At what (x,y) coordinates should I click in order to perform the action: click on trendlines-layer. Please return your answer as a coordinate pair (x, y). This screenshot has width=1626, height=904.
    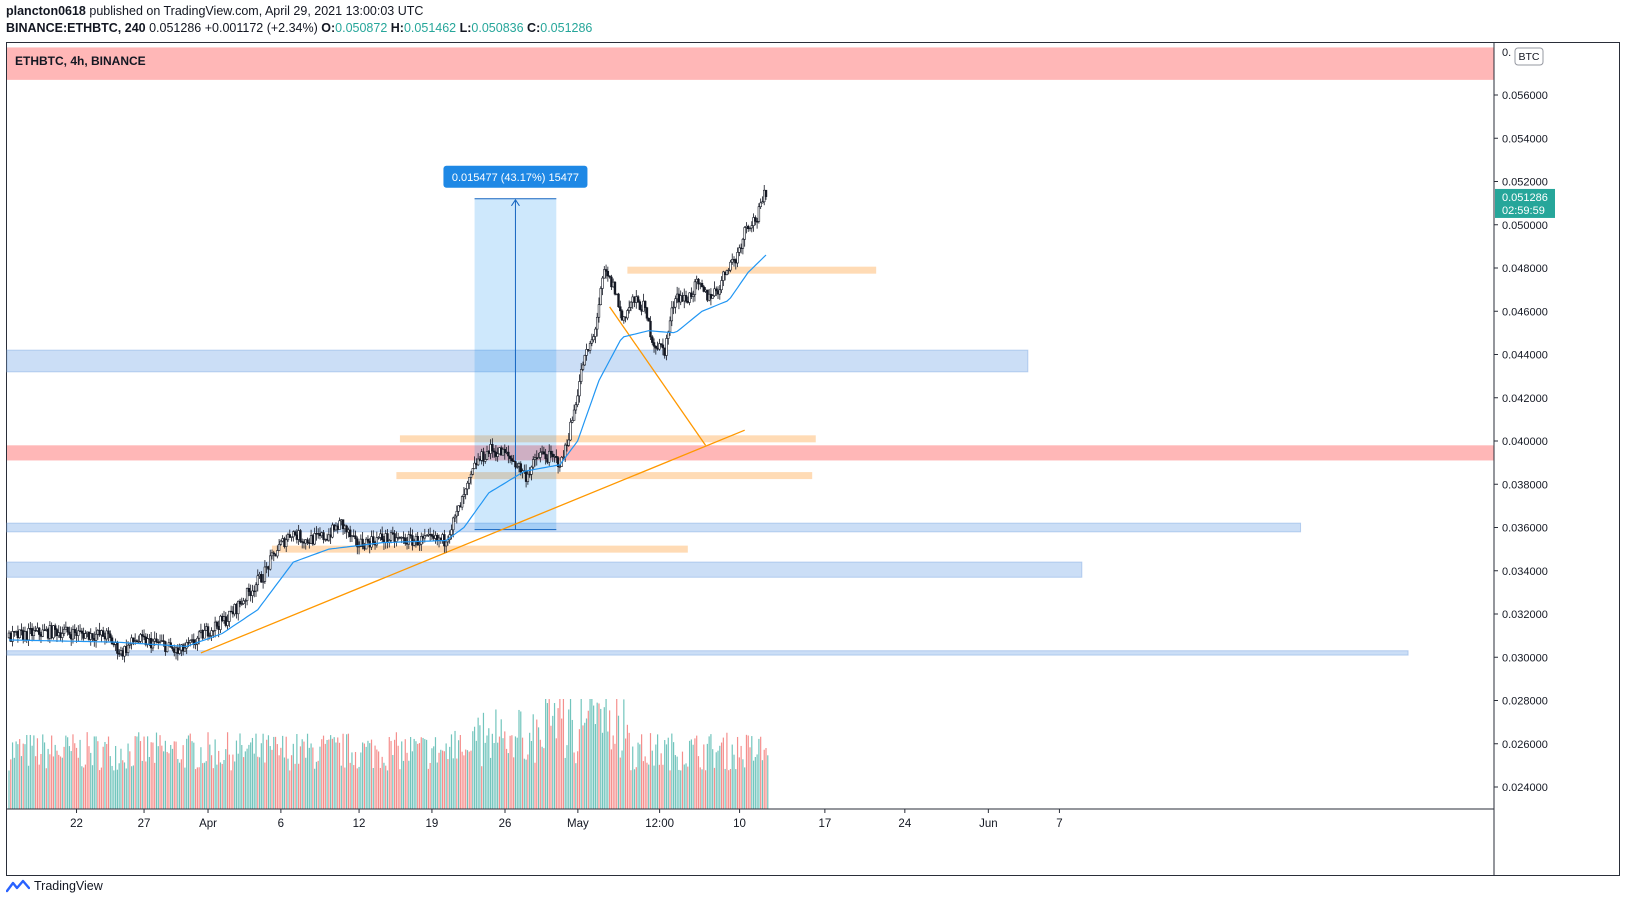
    Looking at the image, I should click on (472, 480).